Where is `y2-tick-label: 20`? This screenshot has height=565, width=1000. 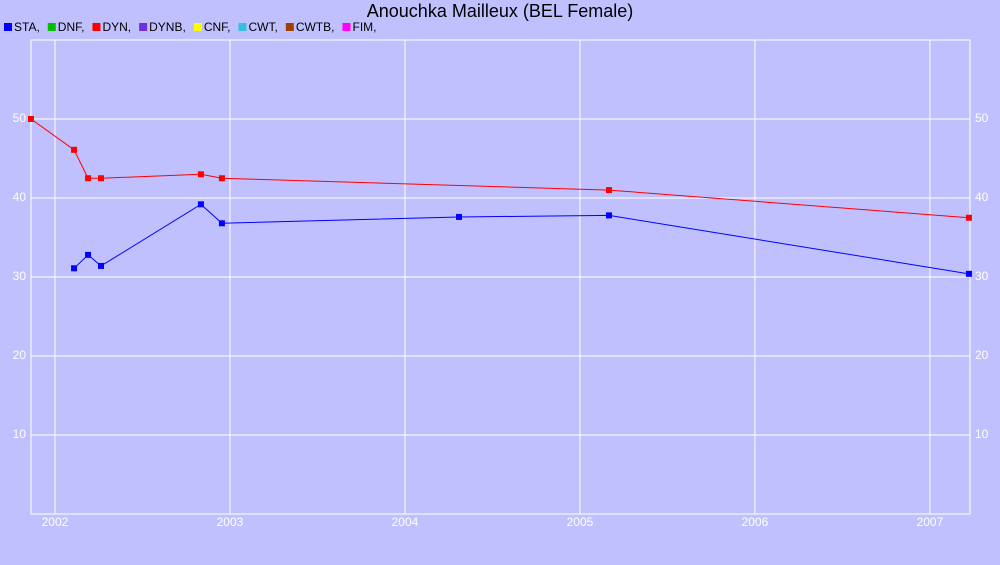
y2-tick-label: 20 is located at coordinates (982, 355).